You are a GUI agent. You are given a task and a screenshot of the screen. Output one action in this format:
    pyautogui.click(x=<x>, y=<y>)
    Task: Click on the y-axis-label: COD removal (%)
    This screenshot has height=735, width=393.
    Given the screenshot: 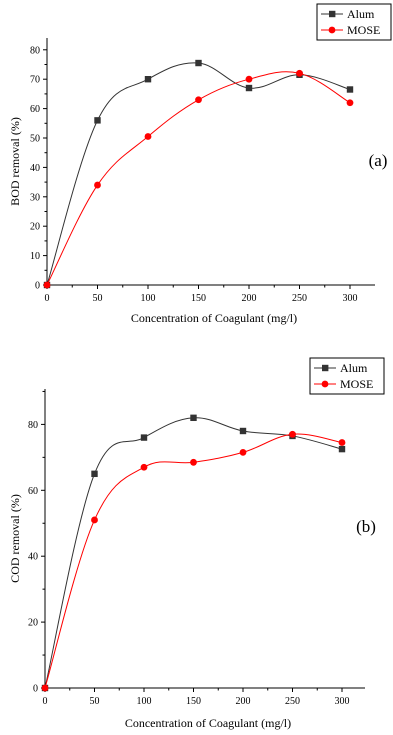 What is the action you would take?
    pyautogui.click(x=15, y=538)
    